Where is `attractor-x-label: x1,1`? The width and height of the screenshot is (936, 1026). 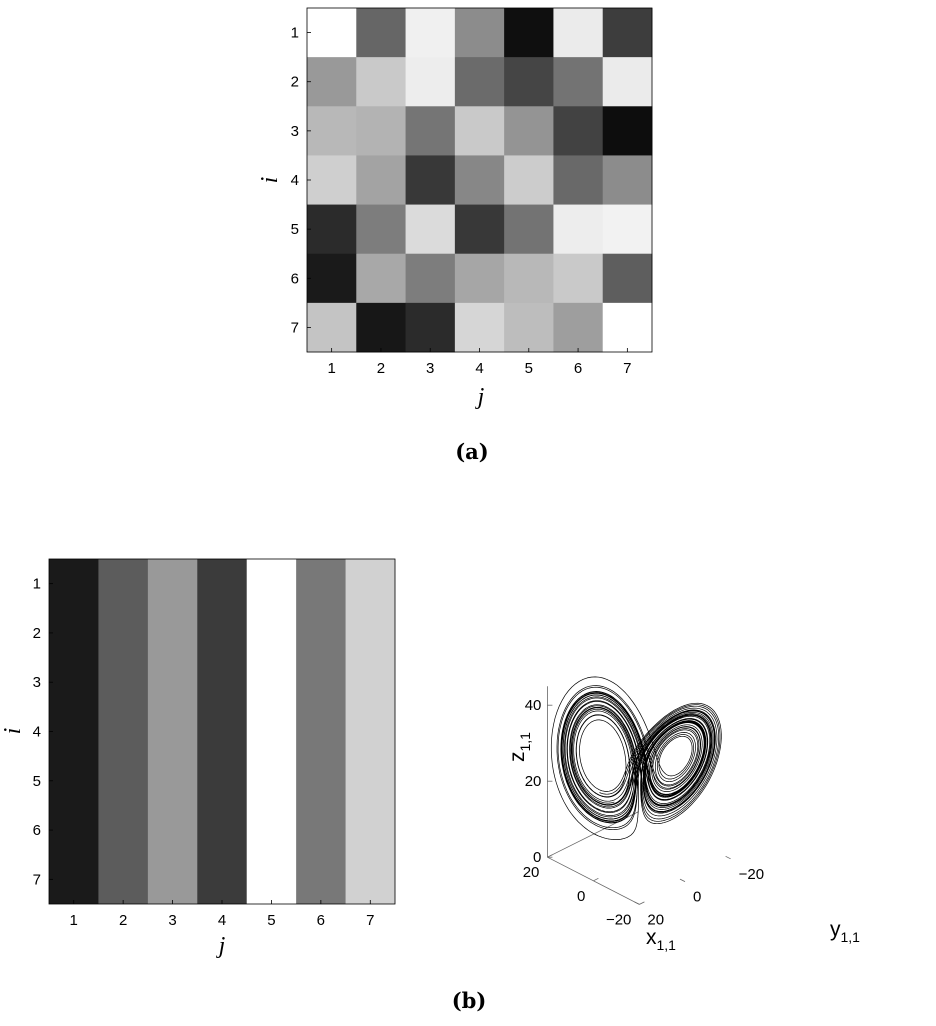
attractor-x-label: x1,1 is located at coordinates (661, 939).